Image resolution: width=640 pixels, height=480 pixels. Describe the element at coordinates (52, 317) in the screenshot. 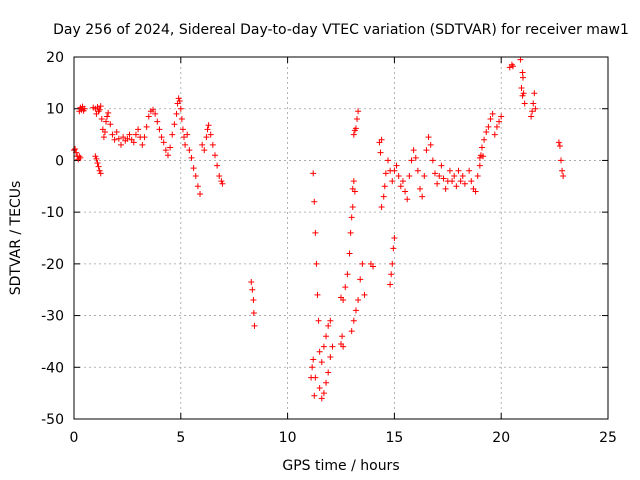

I see `y-tick-label: -30` at that location.